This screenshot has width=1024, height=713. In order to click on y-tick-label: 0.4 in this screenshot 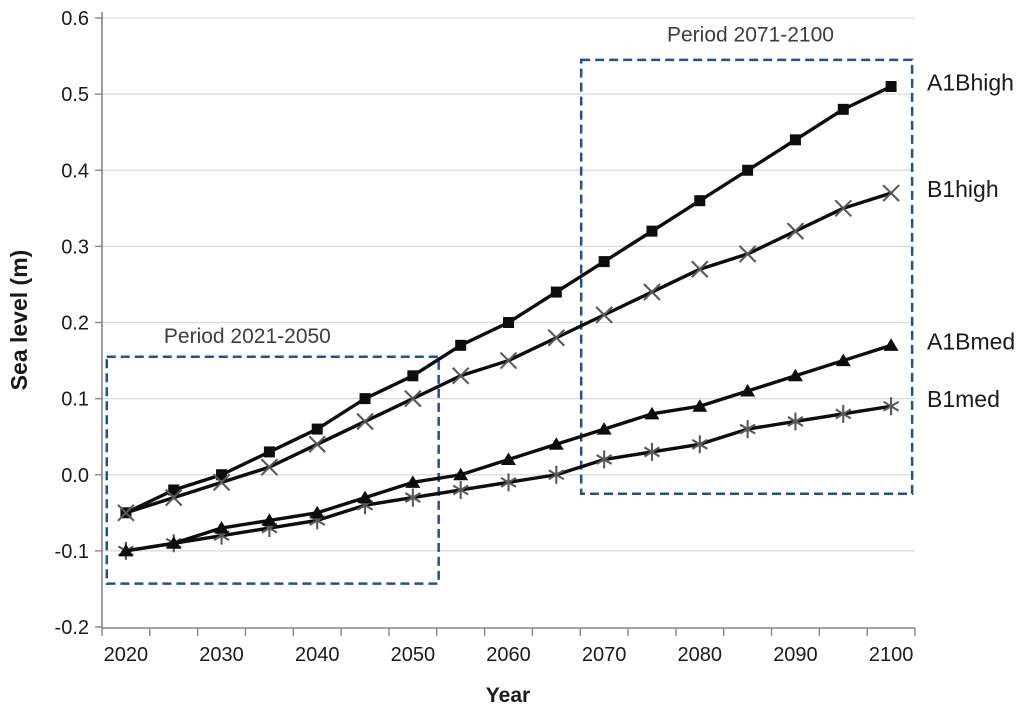, I will do `click(75, 171)`.